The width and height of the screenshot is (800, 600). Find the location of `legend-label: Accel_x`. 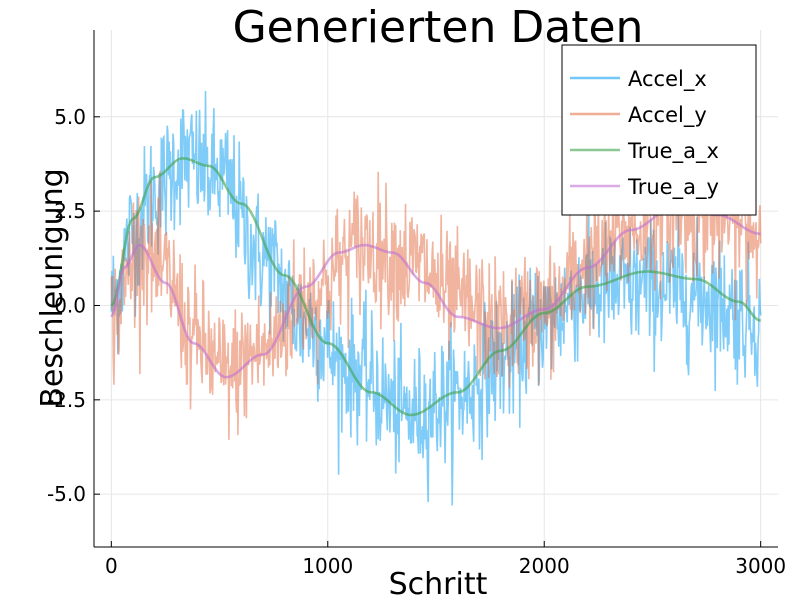

legend-label: Accel_x is located at coordinates (667, 79).